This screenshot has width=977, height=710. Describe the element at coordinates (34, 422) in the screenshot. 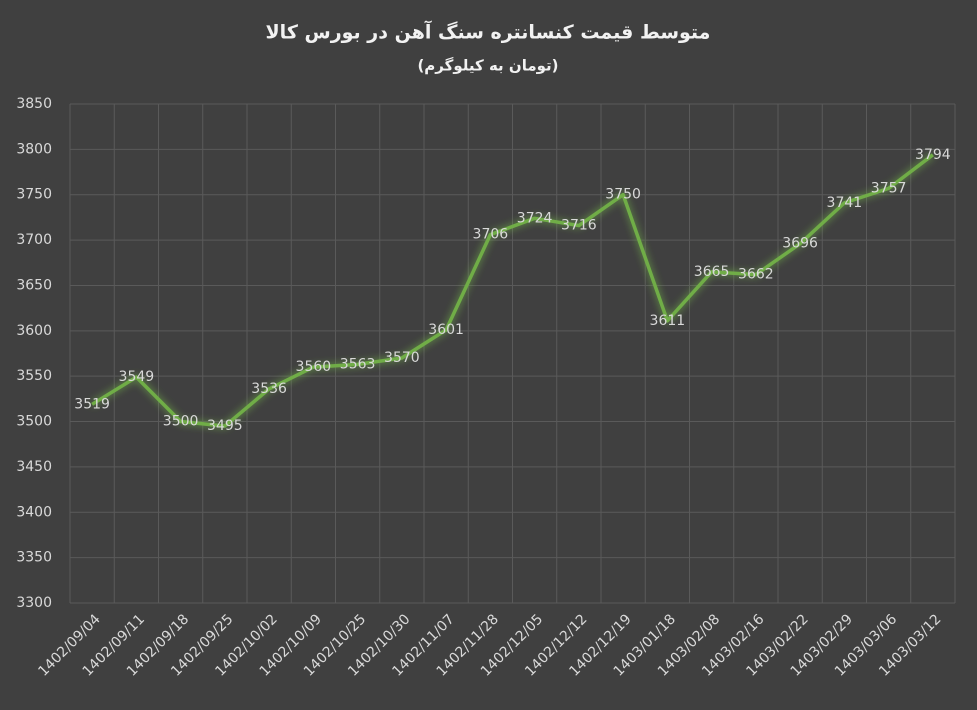

I see `y-tick-label: 3500` at that location.